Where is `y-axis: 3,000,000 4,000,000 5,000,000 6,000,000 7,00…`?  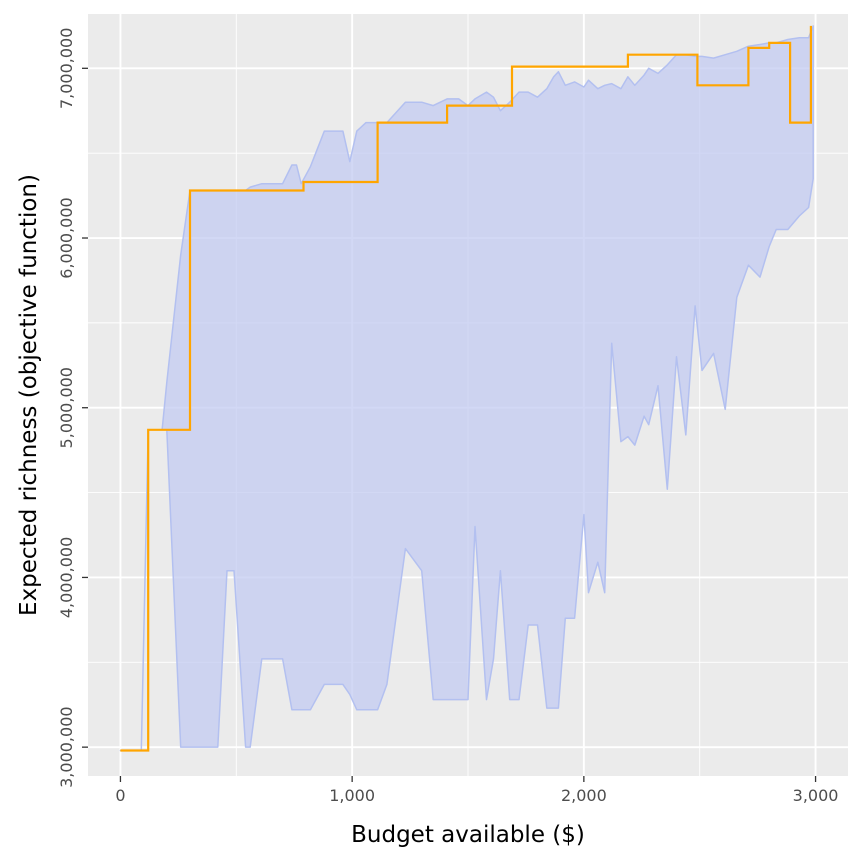
y-axis: 3,000,000 4,000,000 5,000,000 6,000,000 7,00… is located at coordinates (72, 408).